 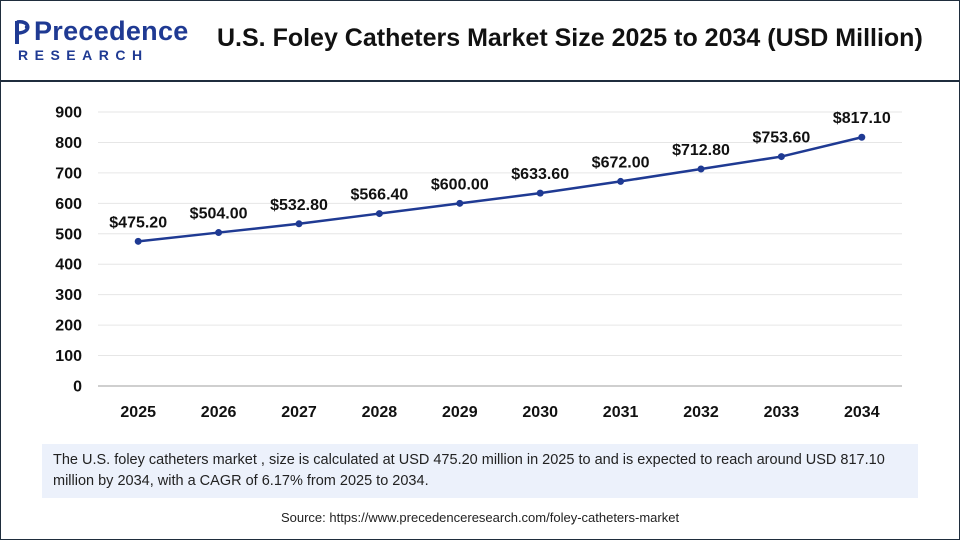 What do you see at coordinates (138, 412) in the screenshot?
I see `x-tick-label: 2025` at bounding box center [138, 412].